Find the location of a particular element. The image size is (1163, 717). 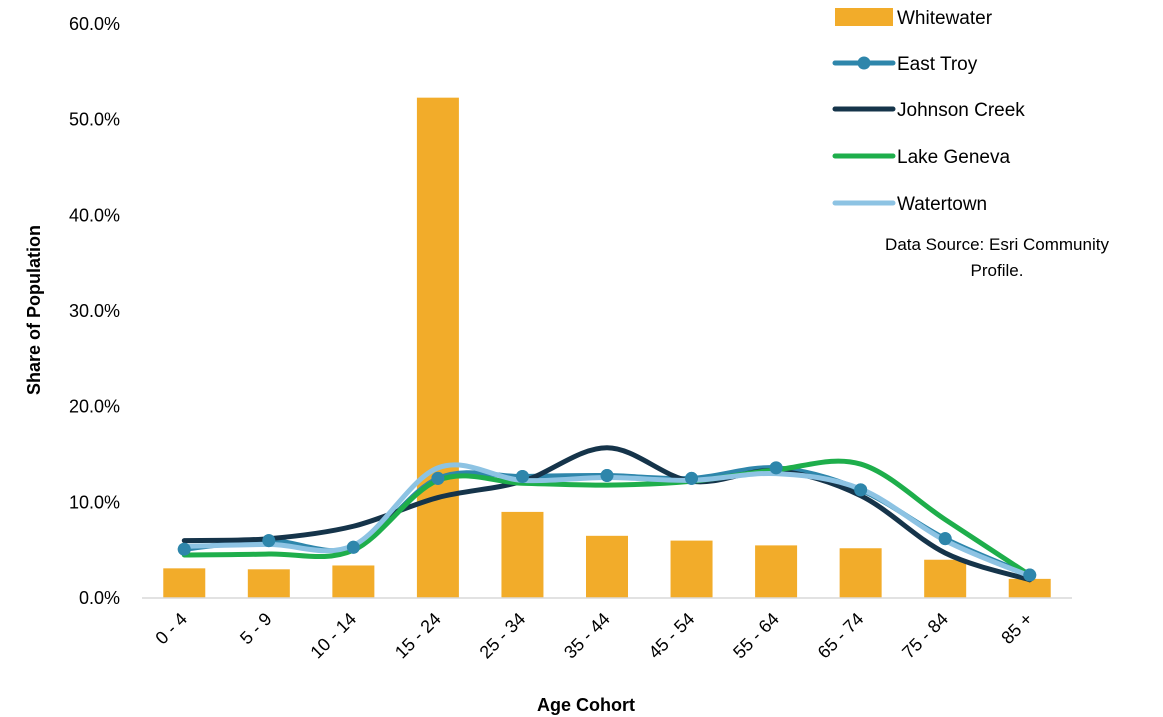

x-tick-label-5-9: 5 - 9 is located at coordinates (256, 629).